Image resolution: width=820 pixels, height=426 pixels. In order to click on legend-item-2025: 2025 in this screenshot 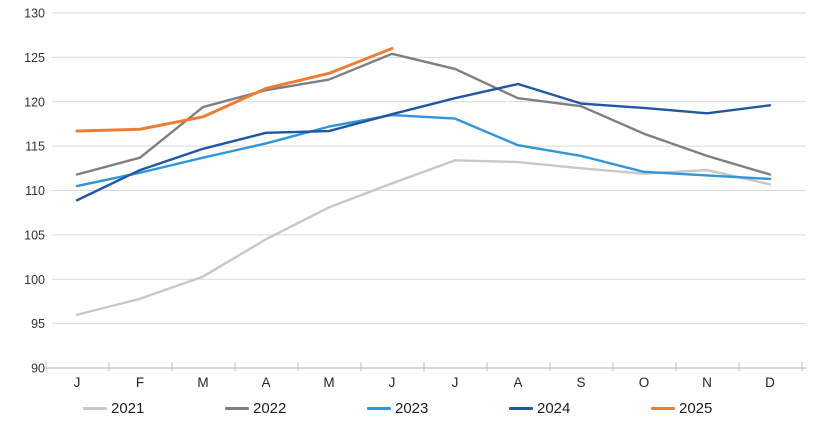, I will do `click(684, 408)`.